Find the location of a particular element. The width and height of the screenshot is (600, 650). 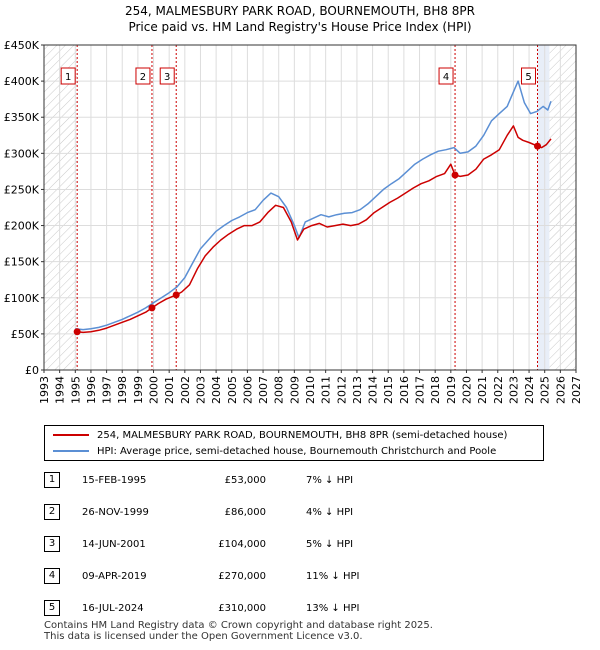

x-tick-label: 2017 is located at coordinates (420, 390).